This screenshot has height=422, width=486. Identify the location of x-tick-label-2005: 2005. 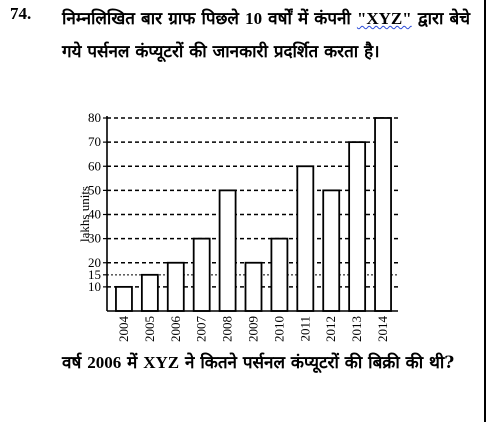
(149, 329).